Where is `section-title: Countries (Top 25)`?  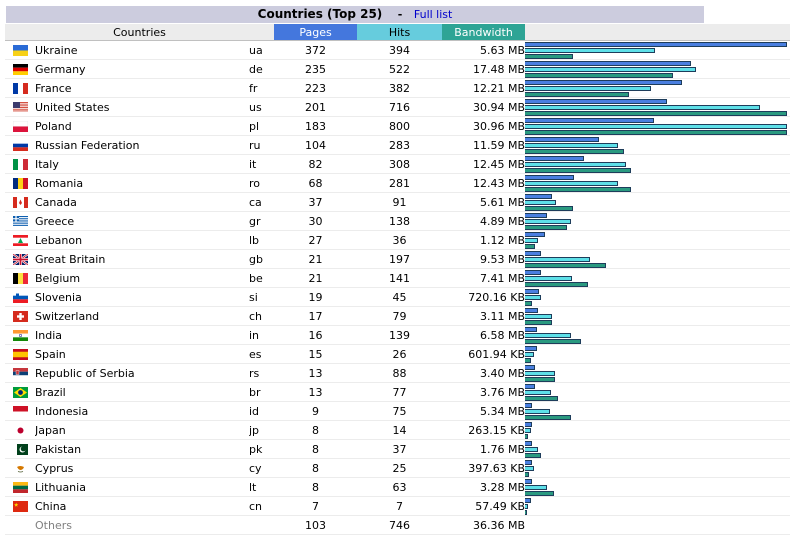 section-title: Countries (Top 25) is located at coordinates (320, 14).